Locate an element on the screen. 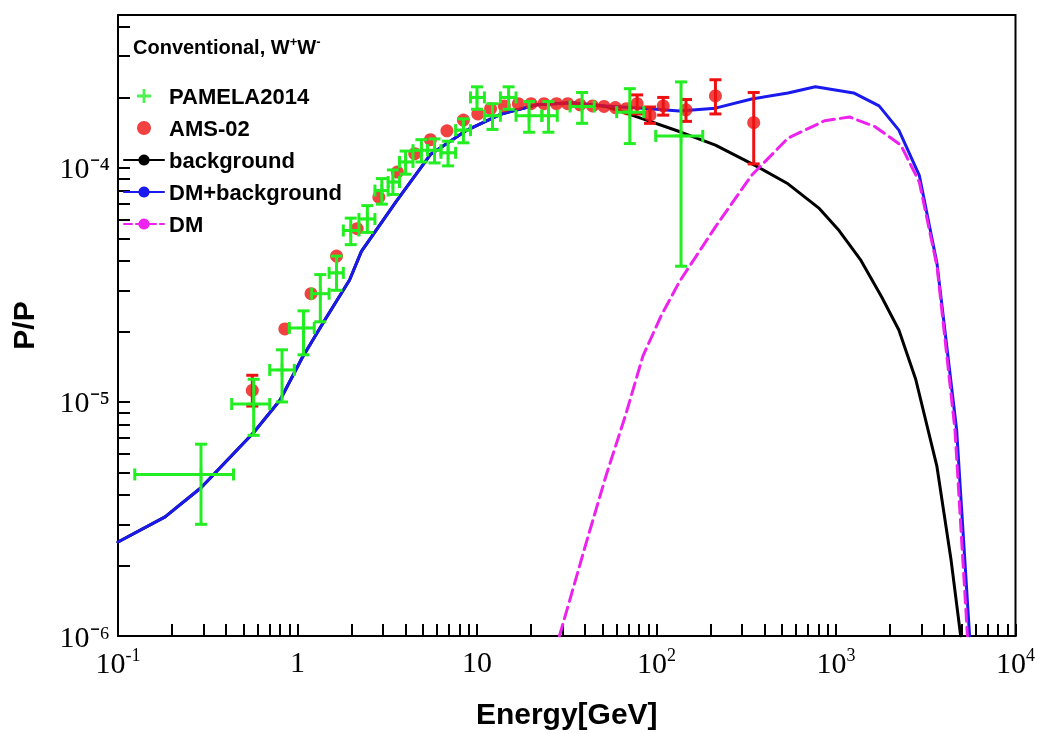  legend-label: PAMELA2014 is located at coordinates (239, 96).